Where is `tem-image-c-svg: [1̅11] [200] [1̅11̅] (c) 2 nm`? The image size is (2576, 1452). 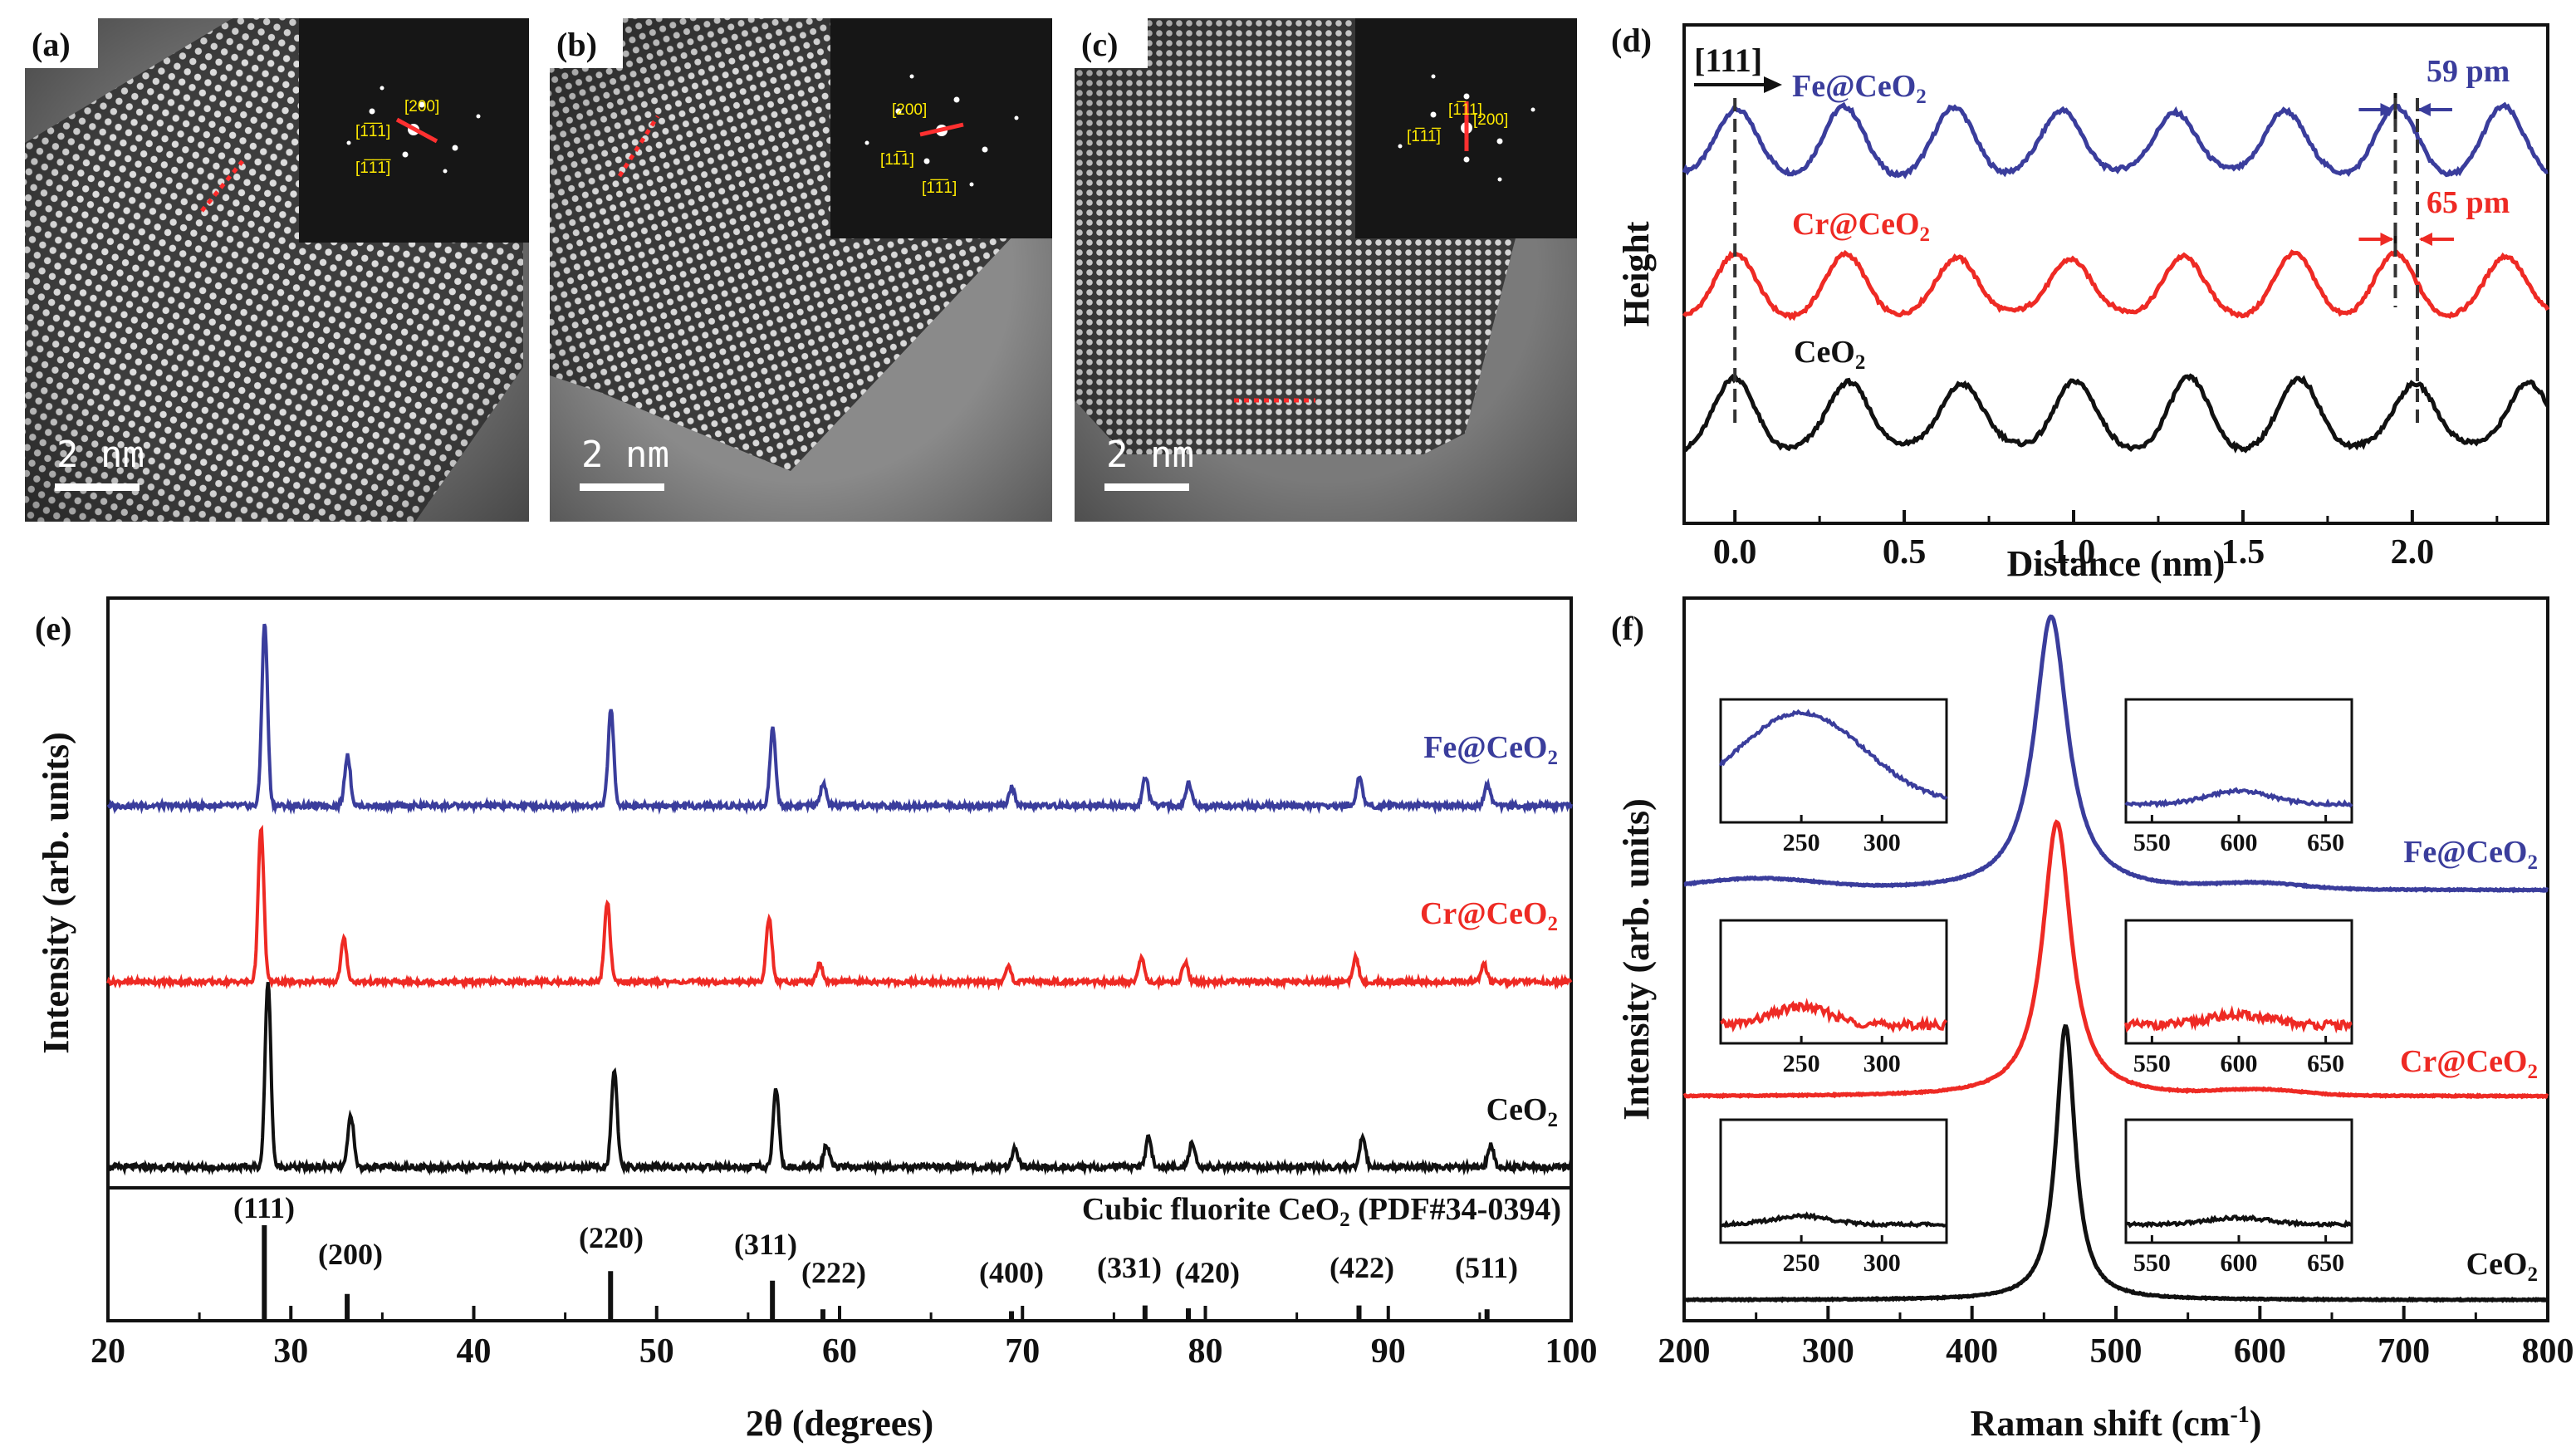
tem-image-c-svg: [1̅11] [200] [1̅11̅] (c) 2 nm is located at coordinates (1326, 270).